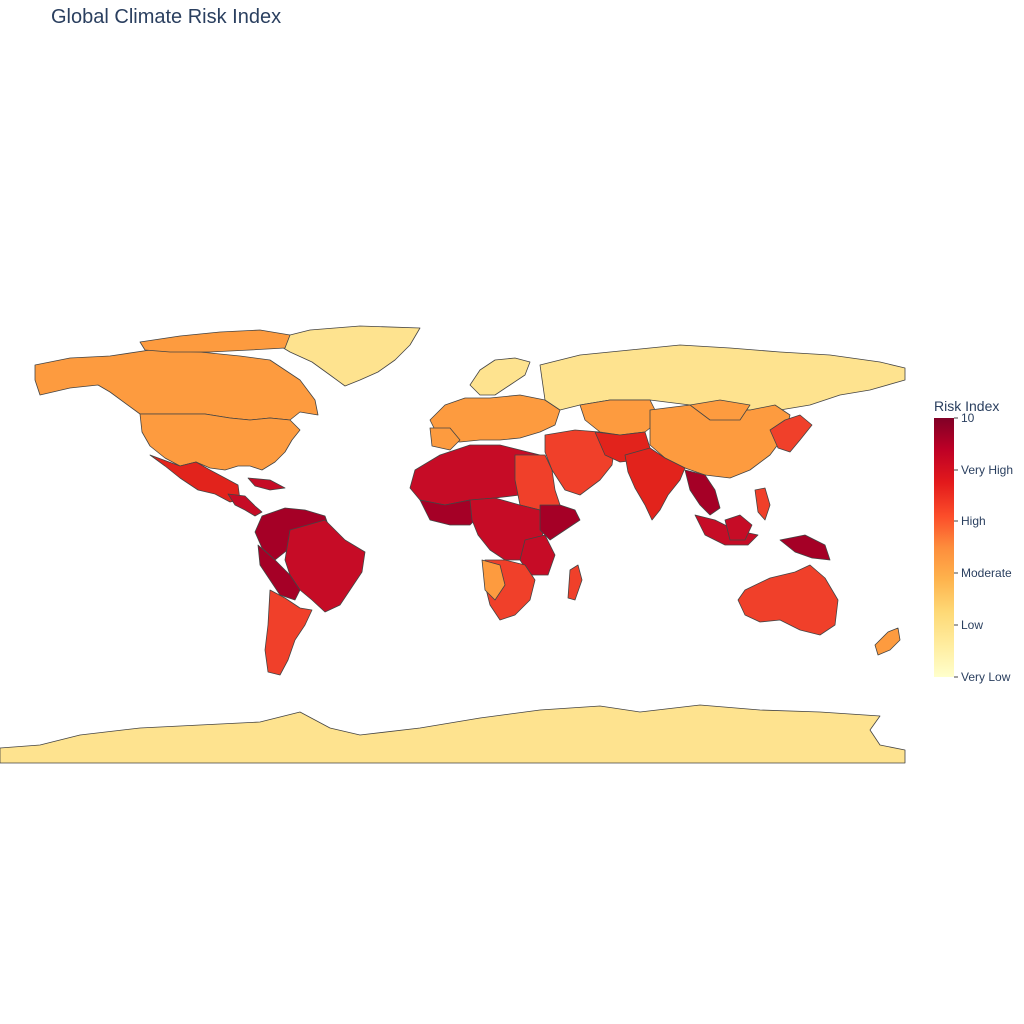 Image resolution: width=1024 pixels, height=1024 pixels. I want to click on colorbar-tick-max: 10, so click(968, 418).